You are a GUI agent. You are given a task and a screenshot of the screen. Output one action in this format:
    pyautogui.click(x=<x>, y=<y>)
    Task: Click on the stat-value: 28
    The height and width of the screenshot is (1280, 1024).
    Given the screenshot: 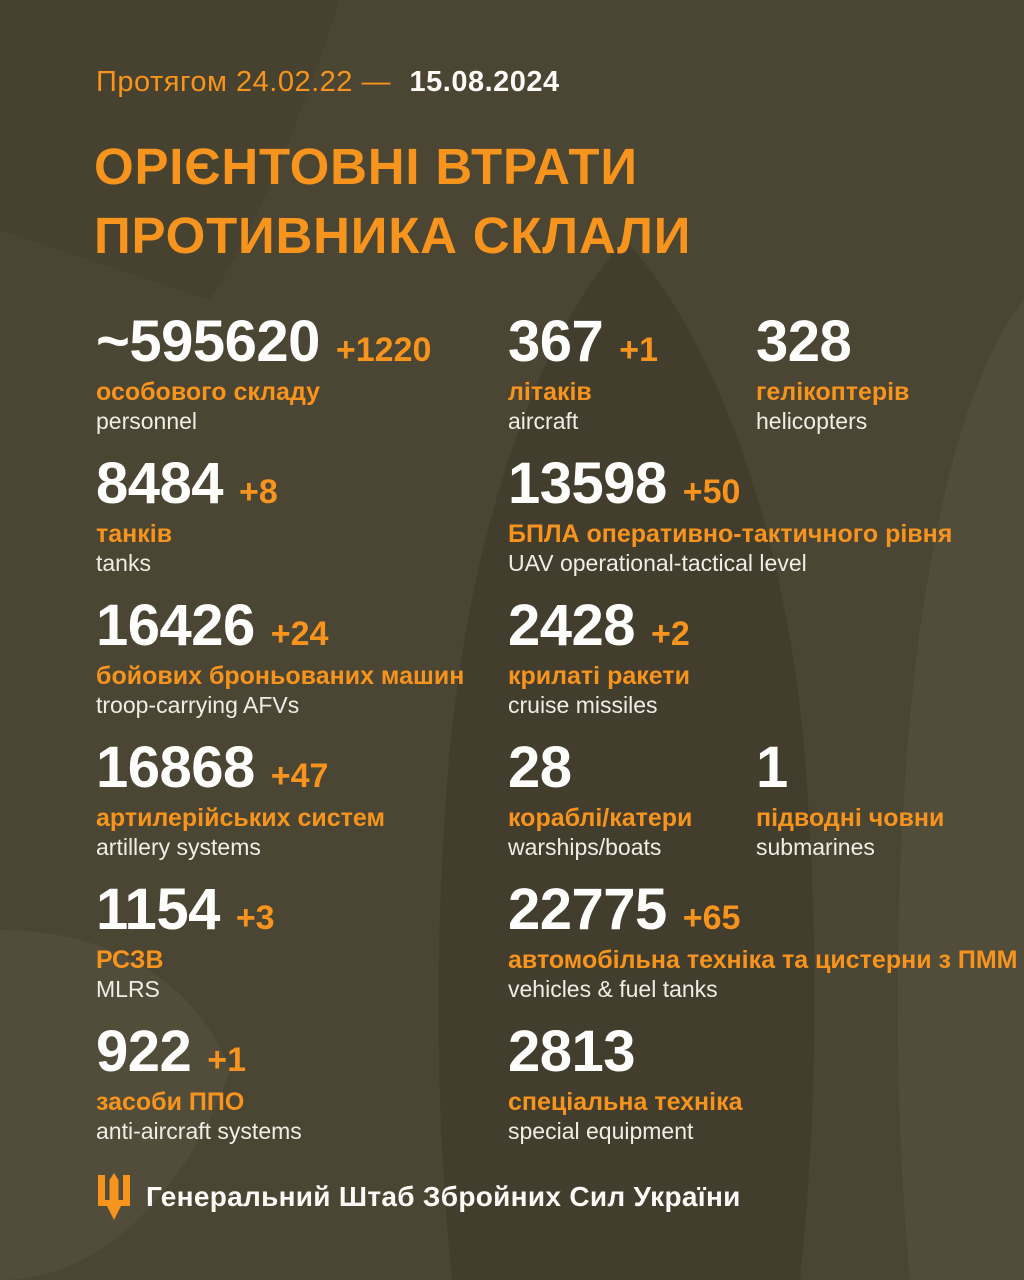 What is the action you would take?
    pyautogui.click(x=540, y=767)
    